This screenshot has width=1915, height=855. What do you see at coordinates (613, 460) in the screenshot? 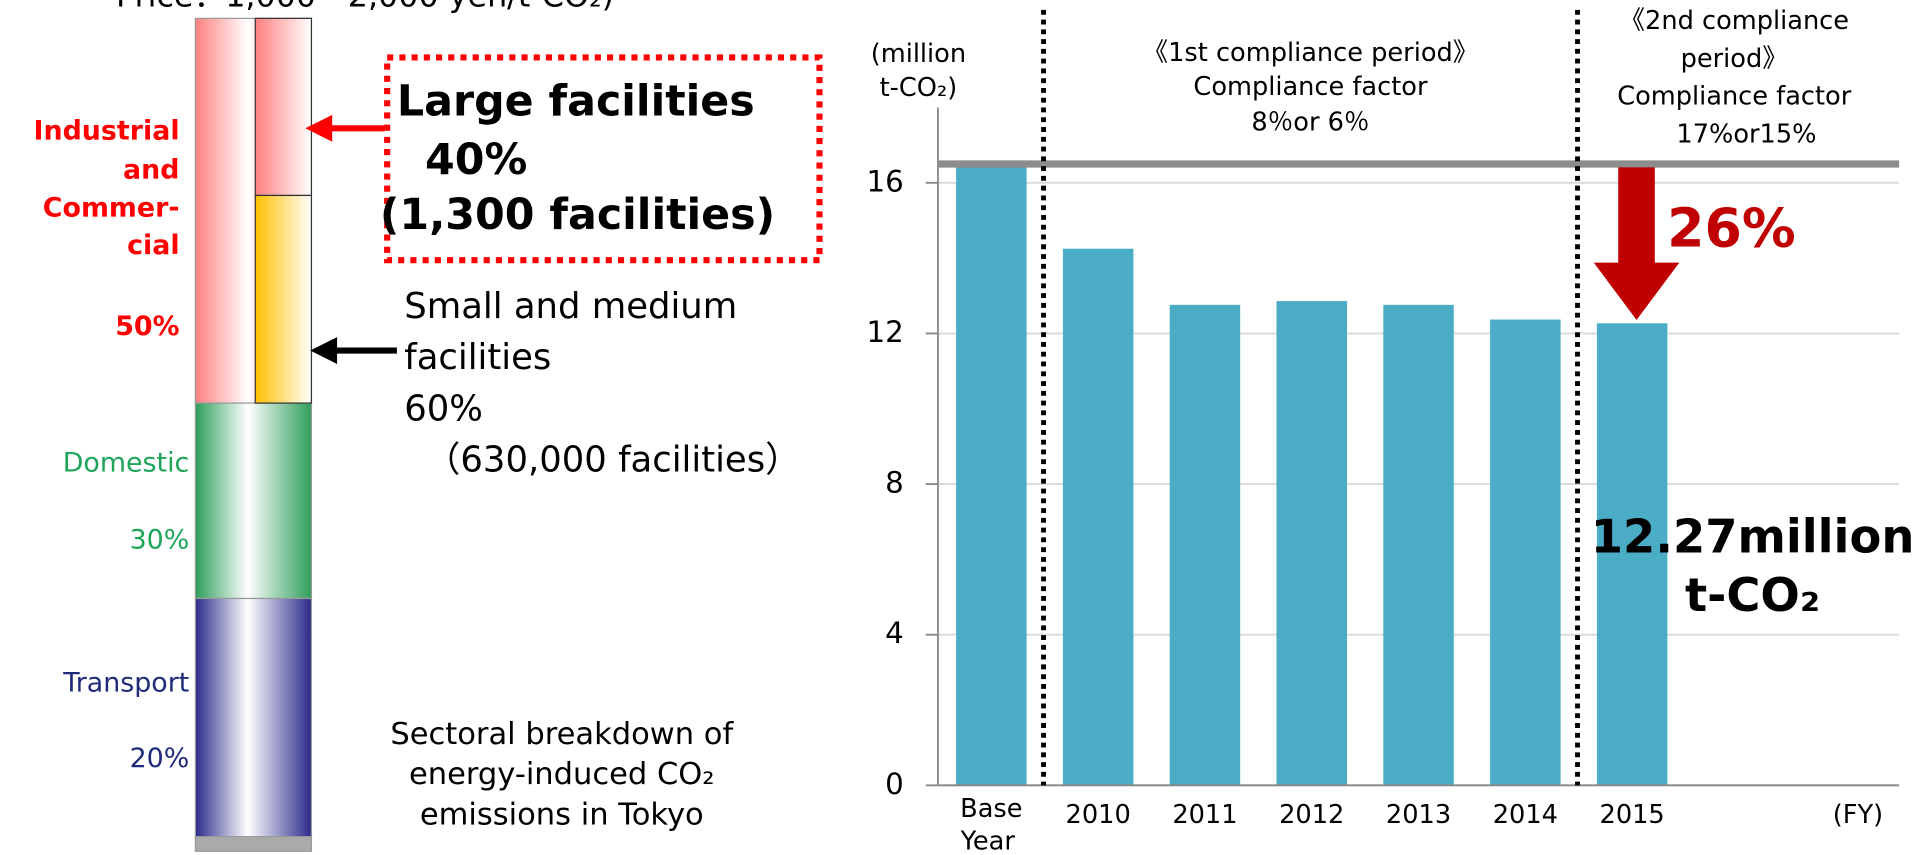
I see `small-text: （630,000 facilities）` at bounding box center [613, 460].